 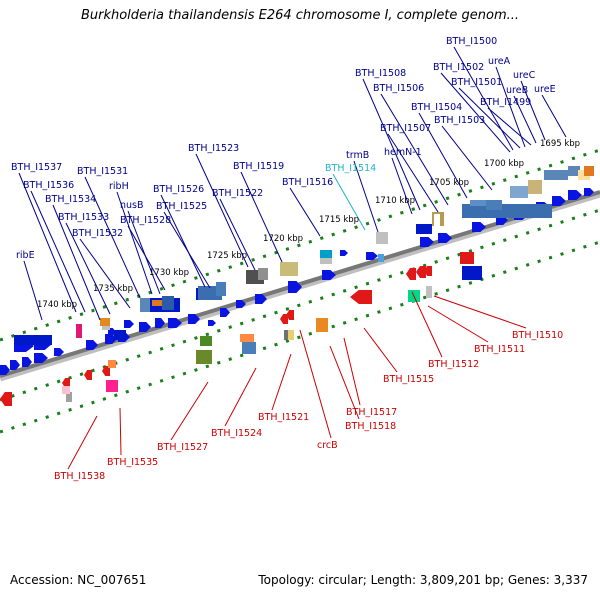 I want to click on upper-gene-label: ureA, so click(x=499, y=61).